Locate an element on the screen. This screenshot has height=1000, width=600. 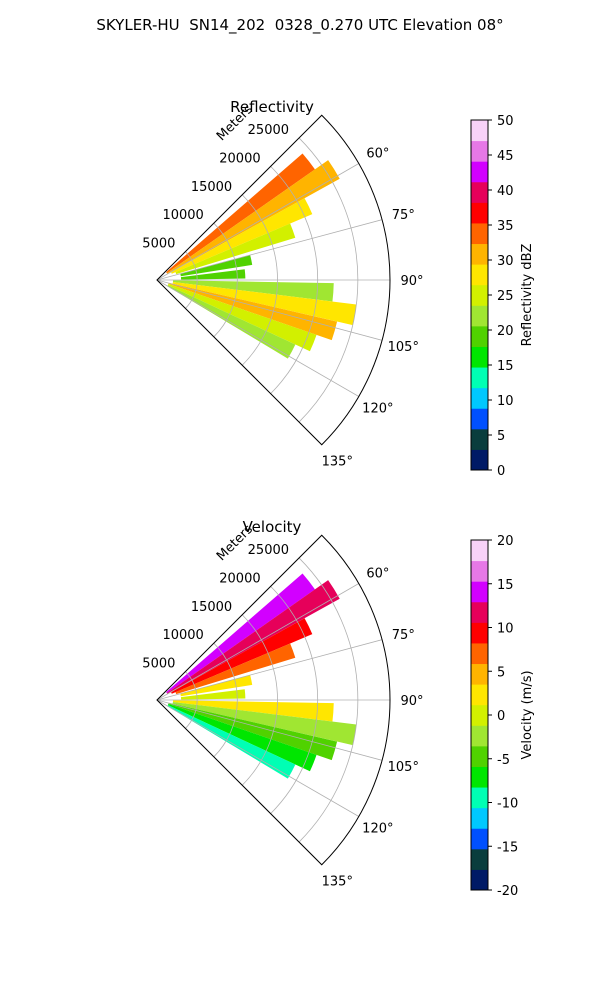
reflectivity-r-tick-label: 10000 is located at coordinates (182, 215).